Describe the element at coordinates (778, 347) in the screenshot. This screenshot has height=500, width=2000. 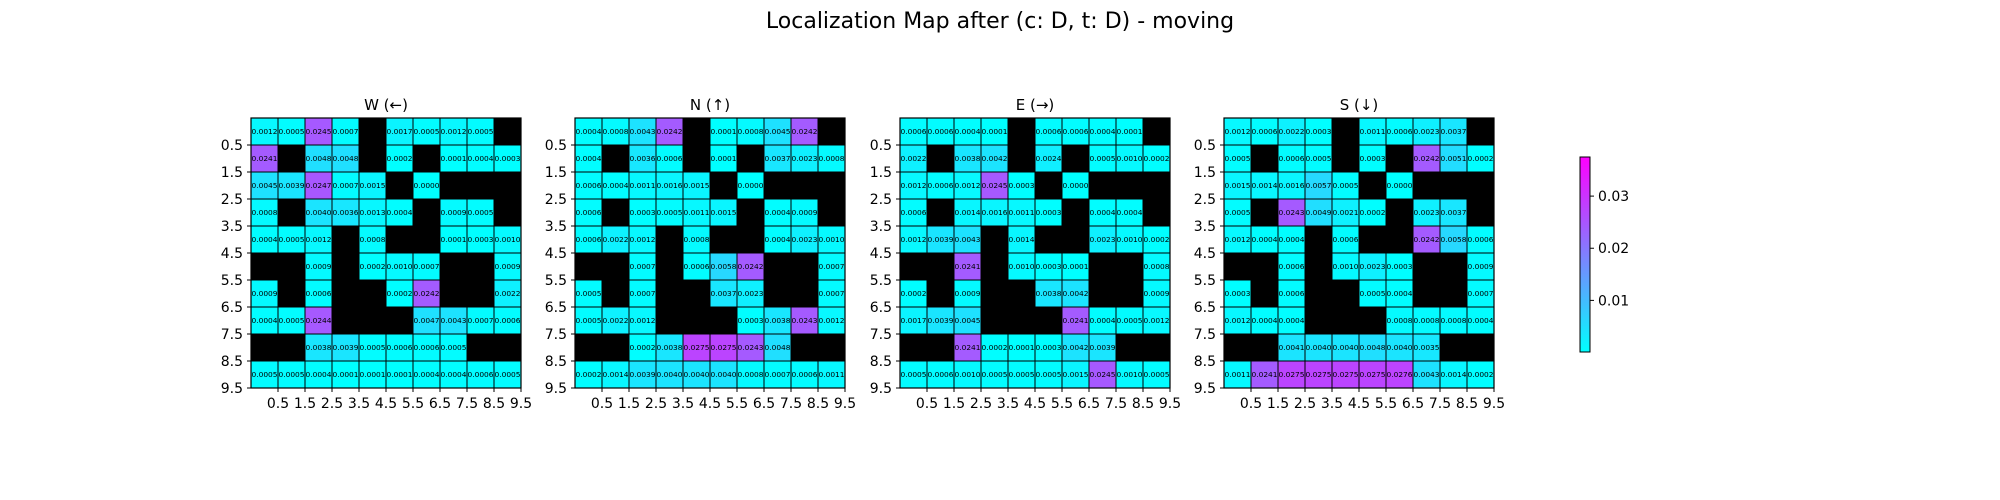
I see `cell-value-label: 0.0048` at that location.